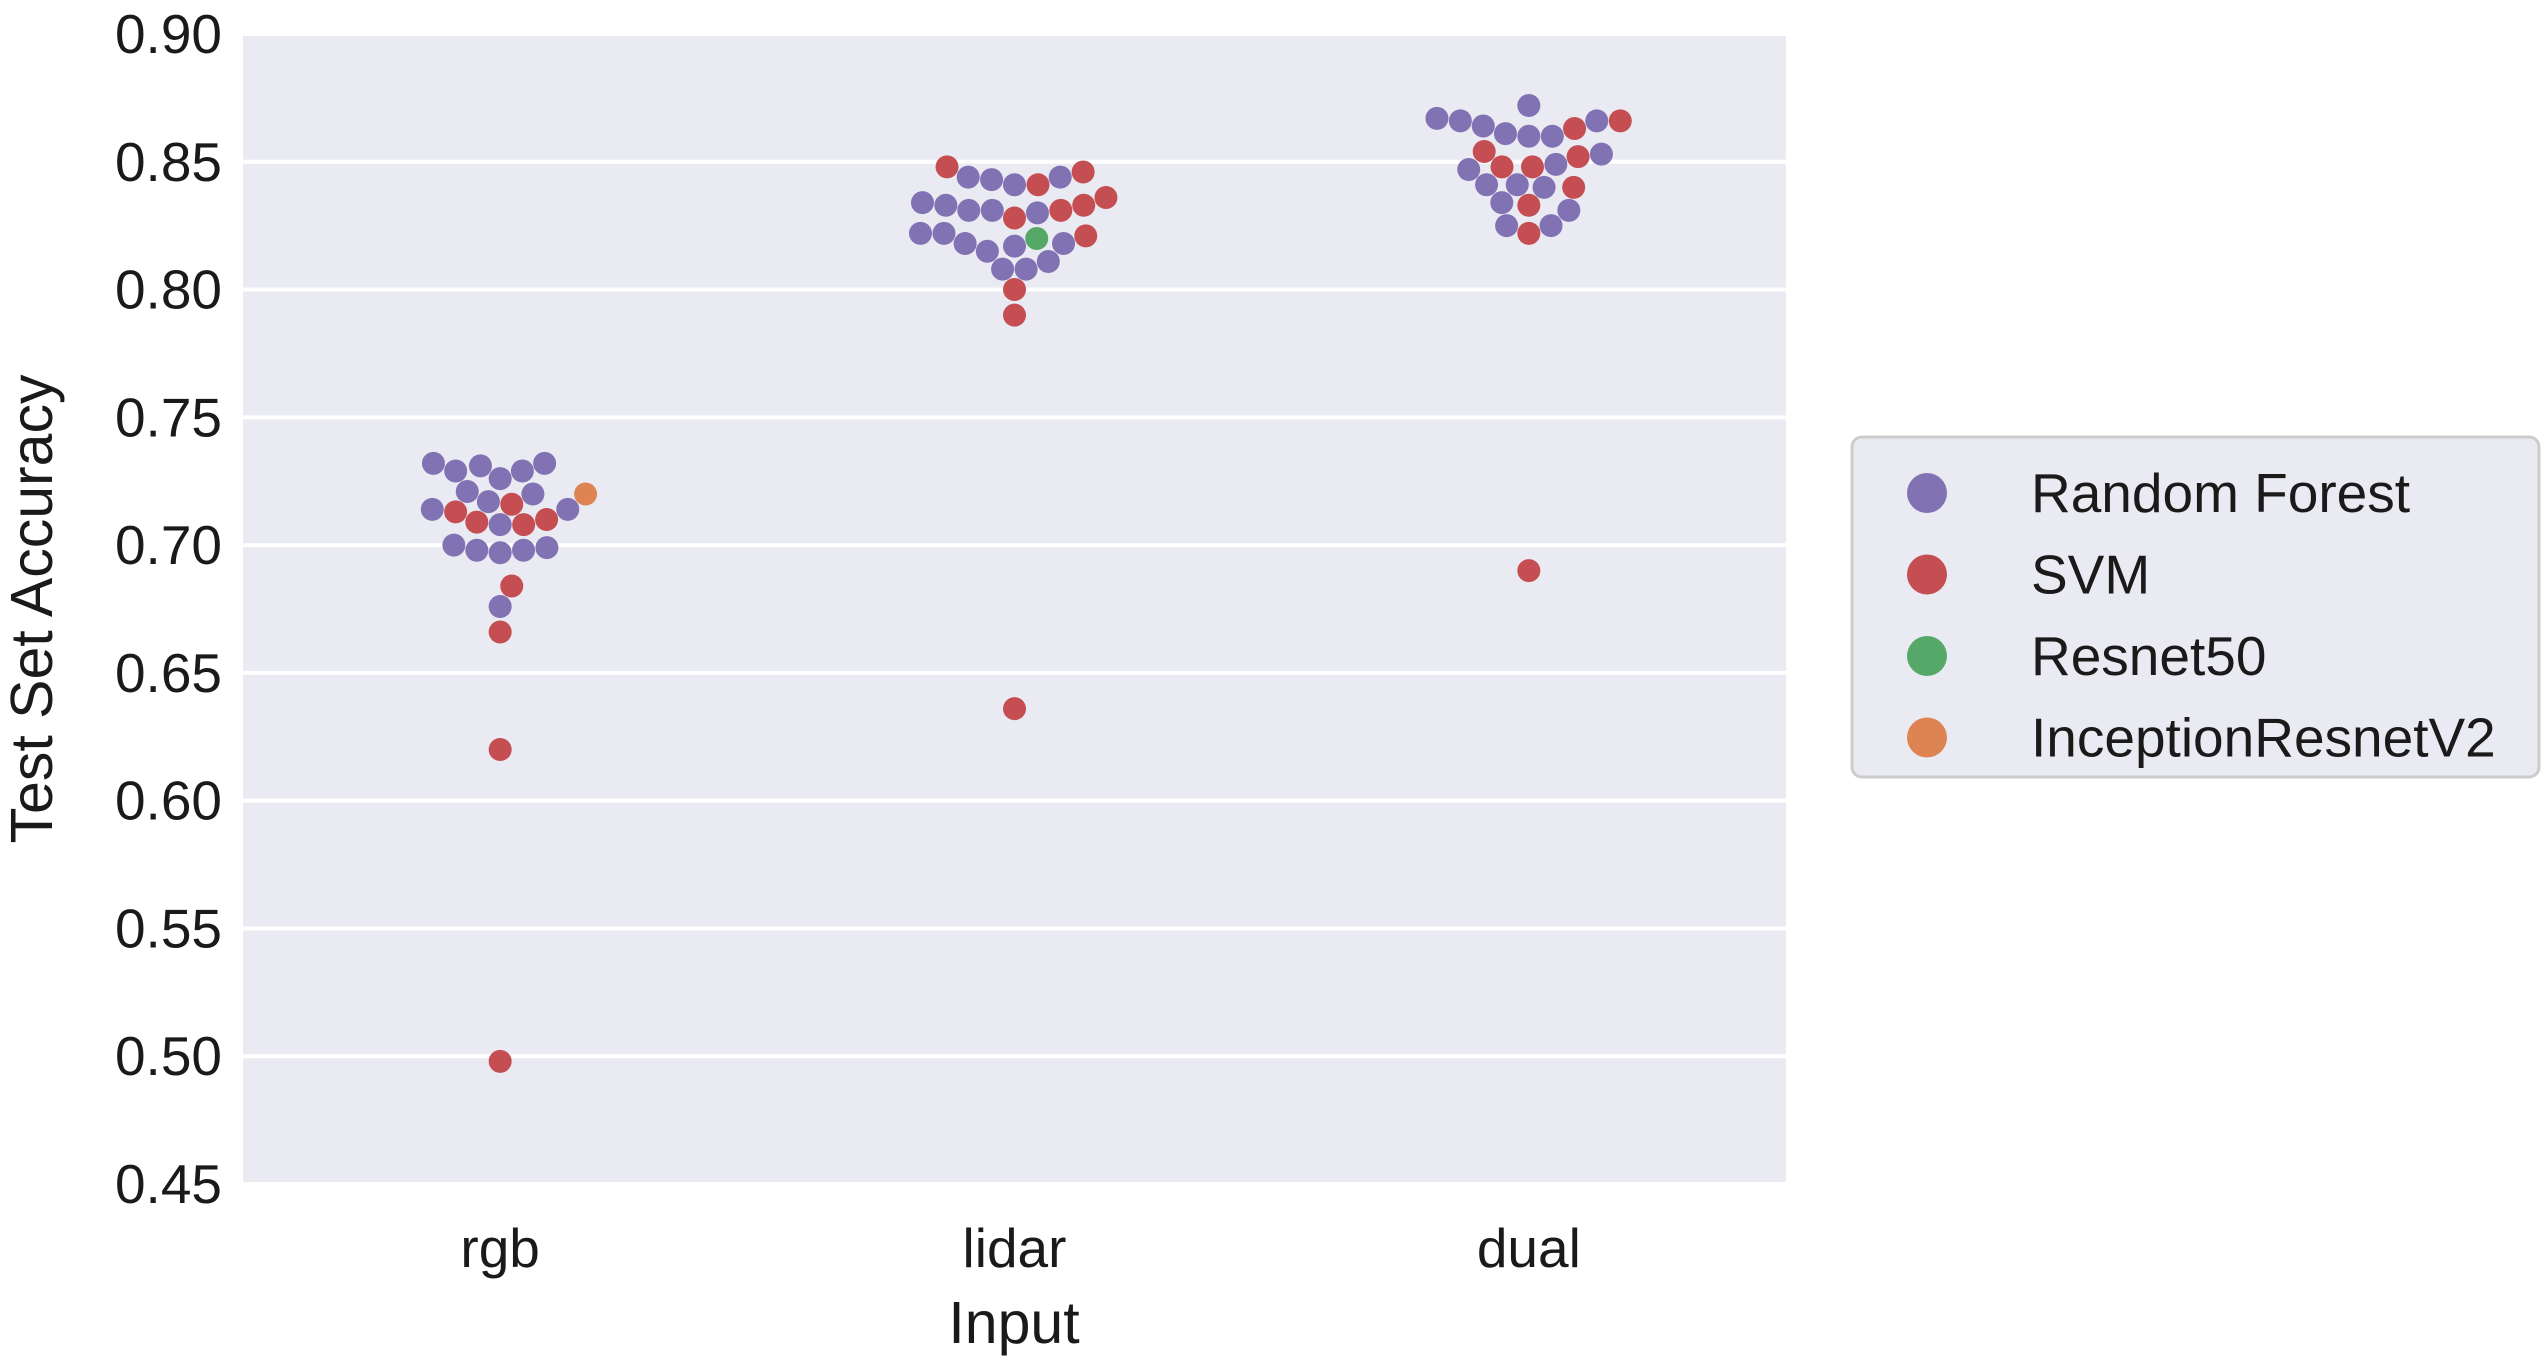  What do you see at coordinates (168, 290) in the screenshot?
I see `y-tick-label: 0.80` at bounding box center [168, 290].